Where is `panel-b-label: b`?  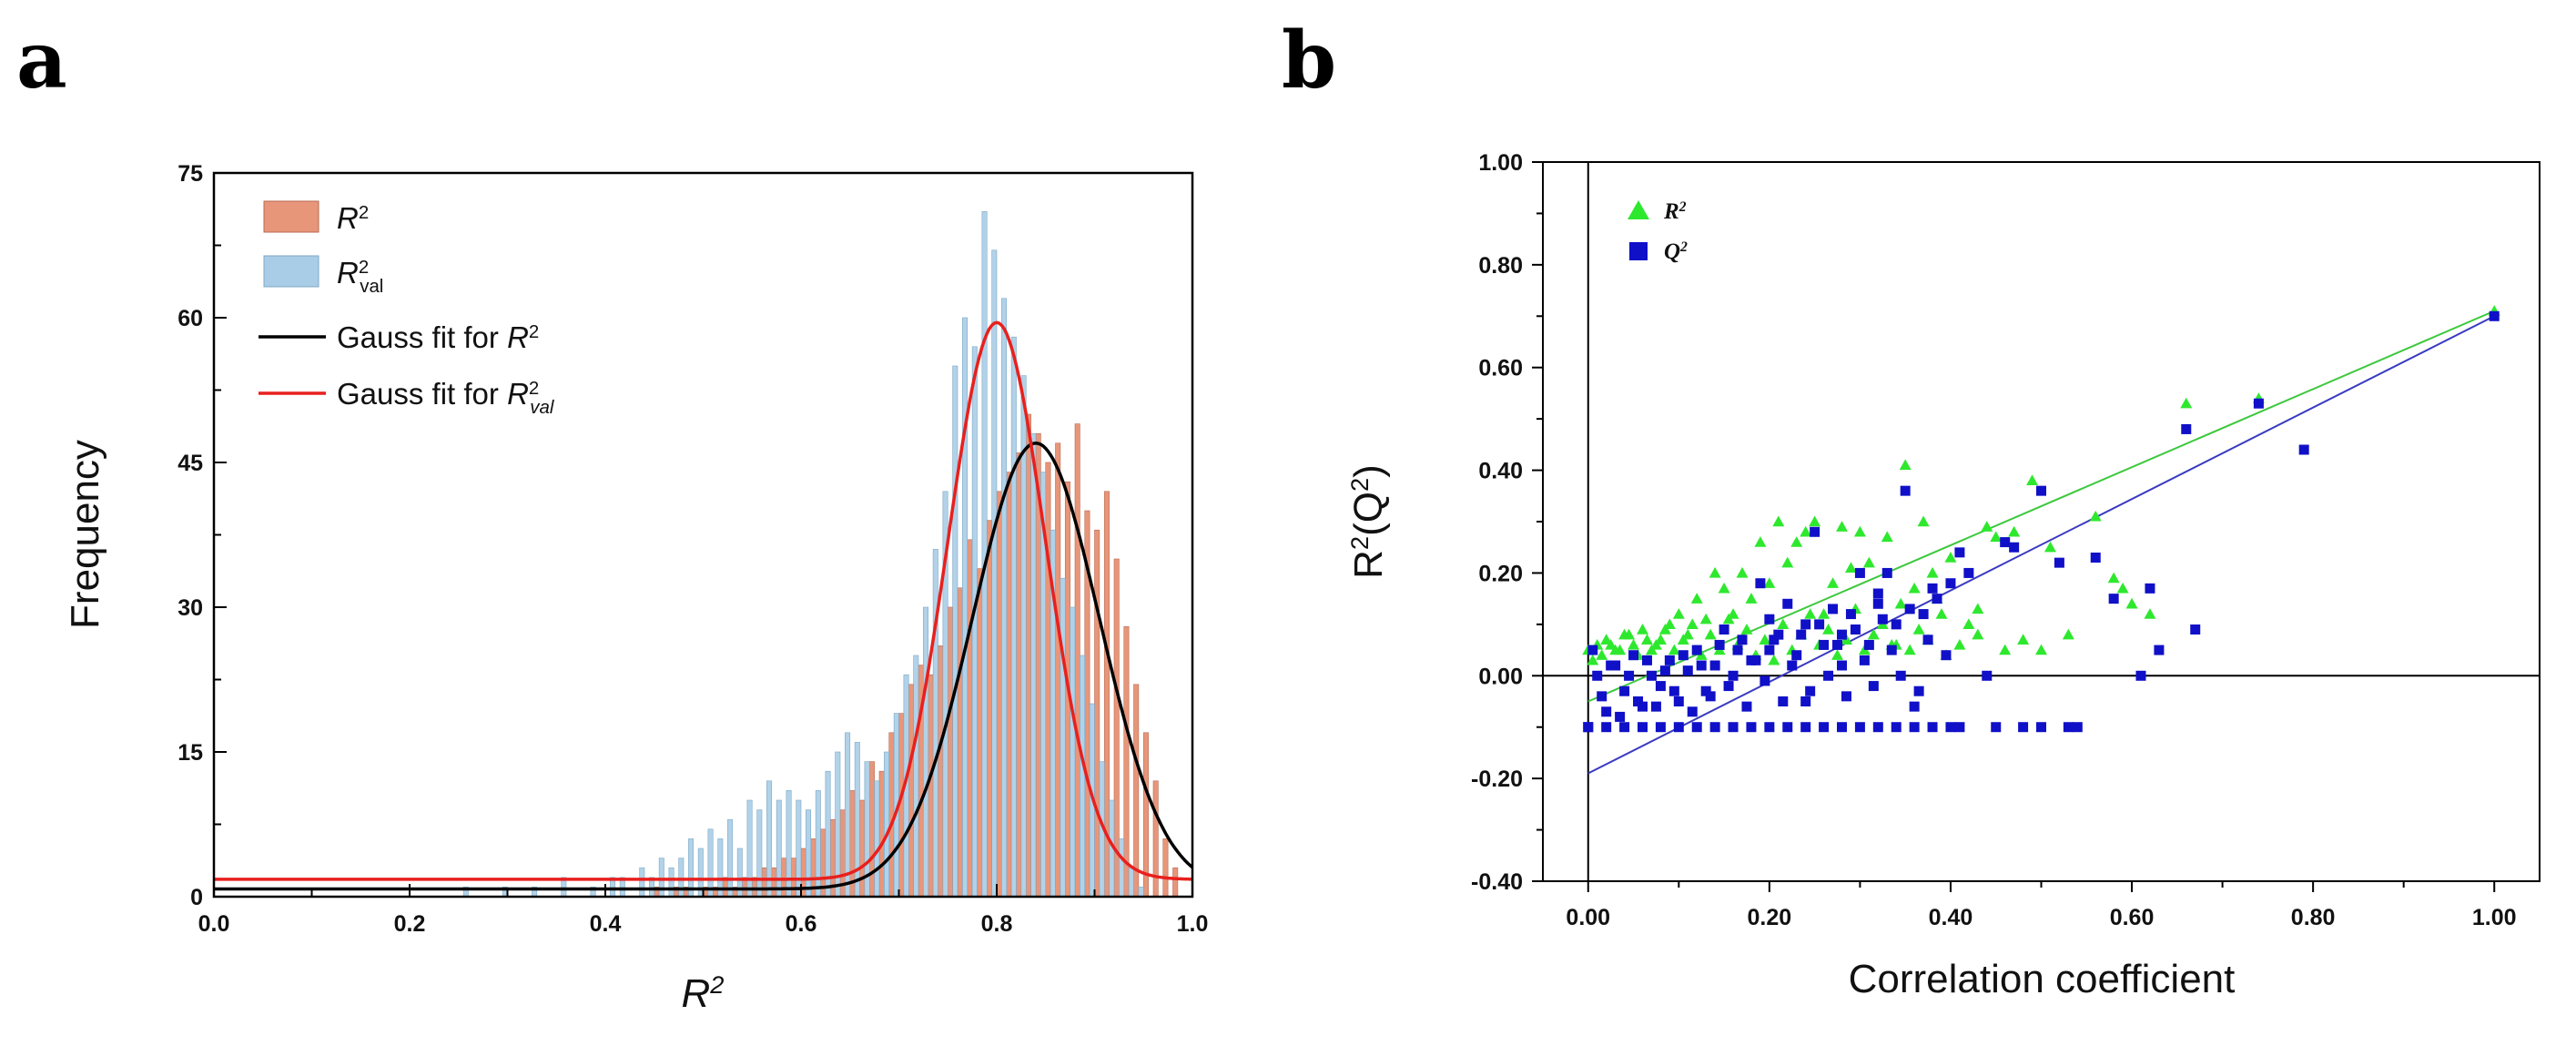
panel-b-label: b is located at coordinates (1309, 61).